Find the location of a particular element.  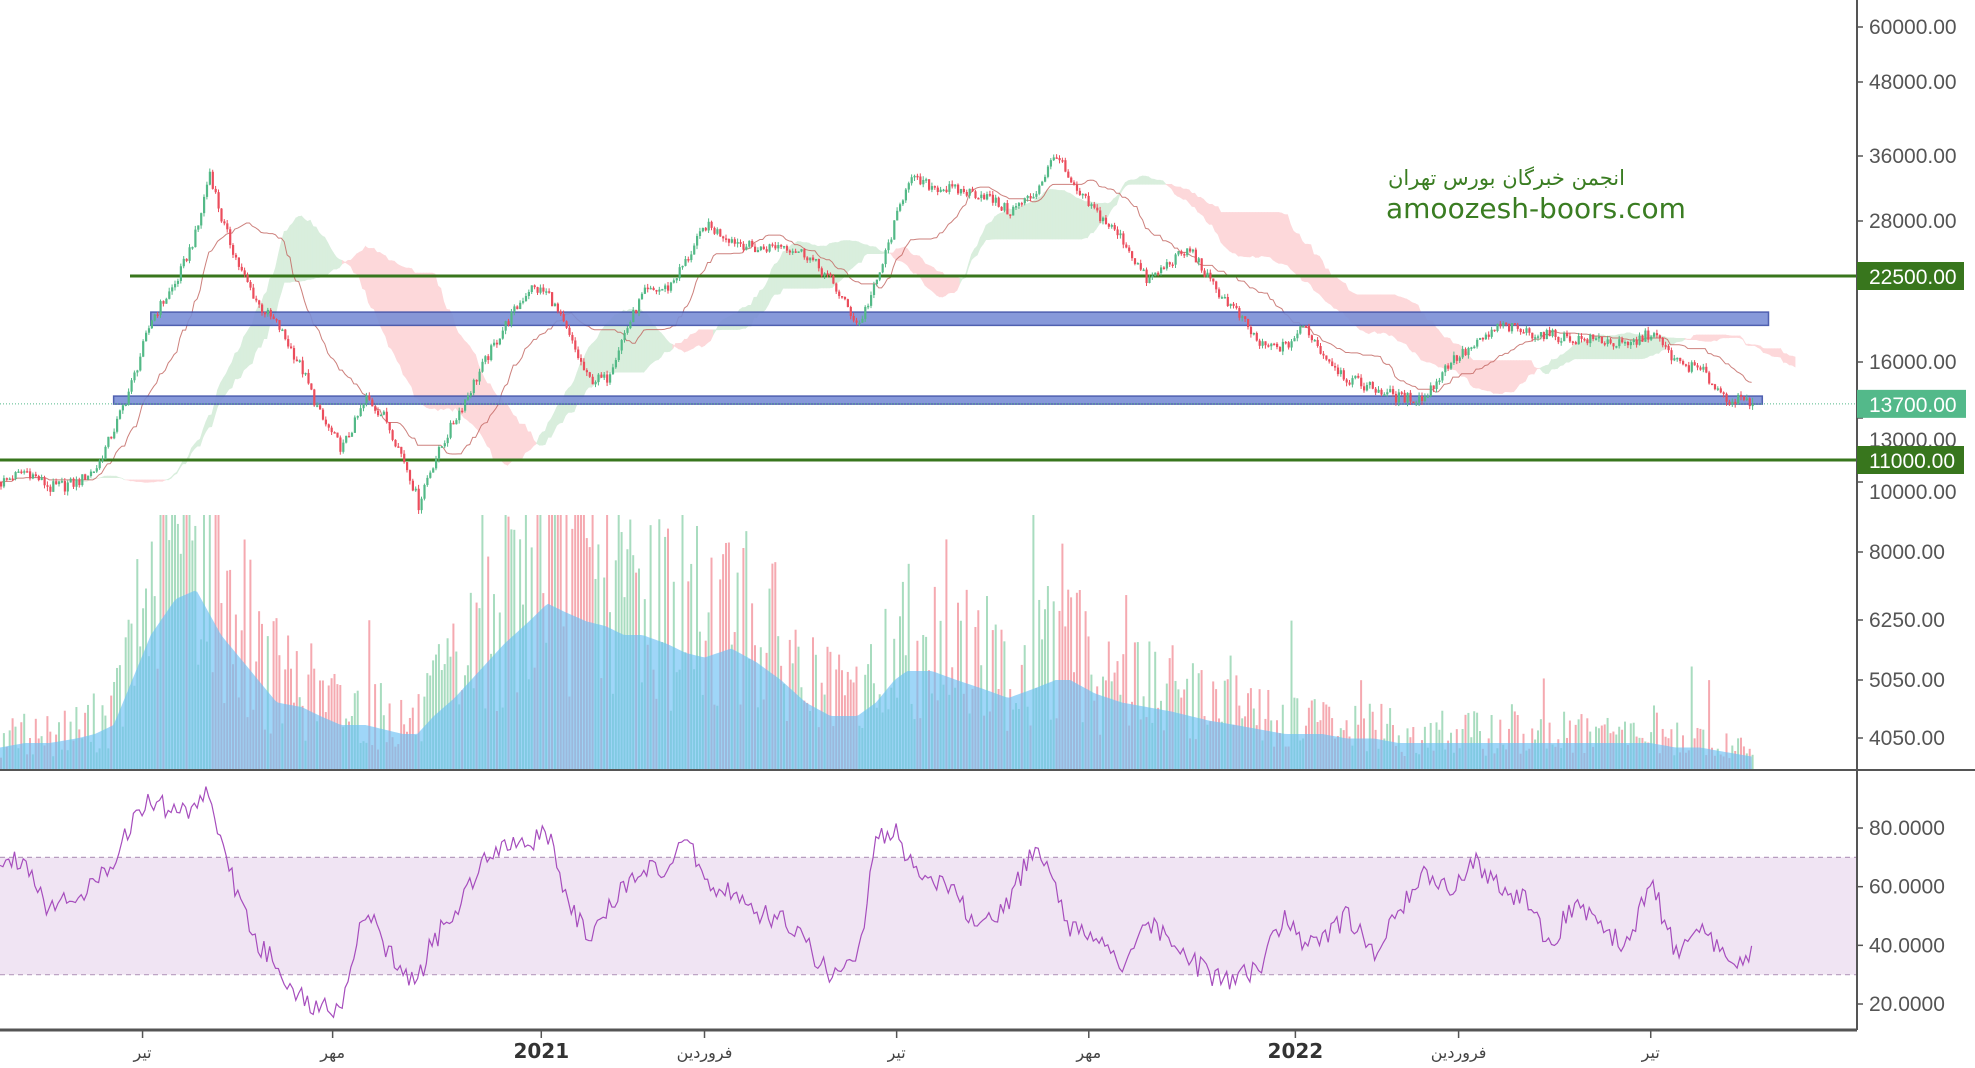

support-resistance-zones is located at coordinates (941, 358).